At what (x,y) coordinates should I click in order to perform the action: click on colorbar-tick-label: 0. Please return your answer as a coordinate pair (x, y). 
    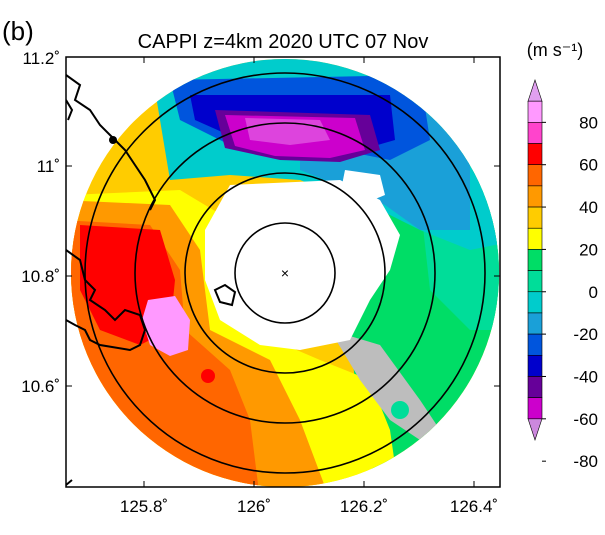
    Looking at the image, I should click on (593, 292).